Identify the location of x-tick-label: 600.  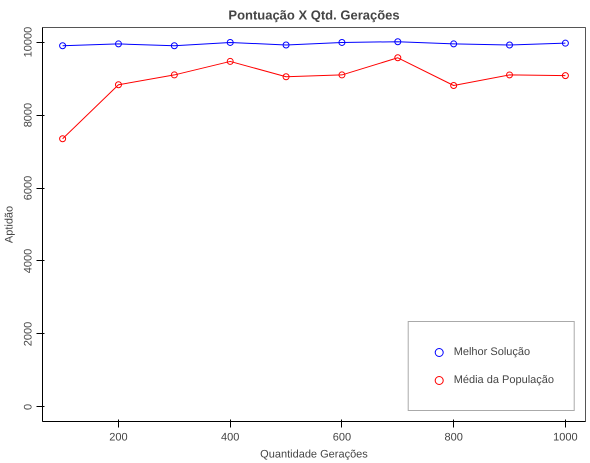
(342, 438).